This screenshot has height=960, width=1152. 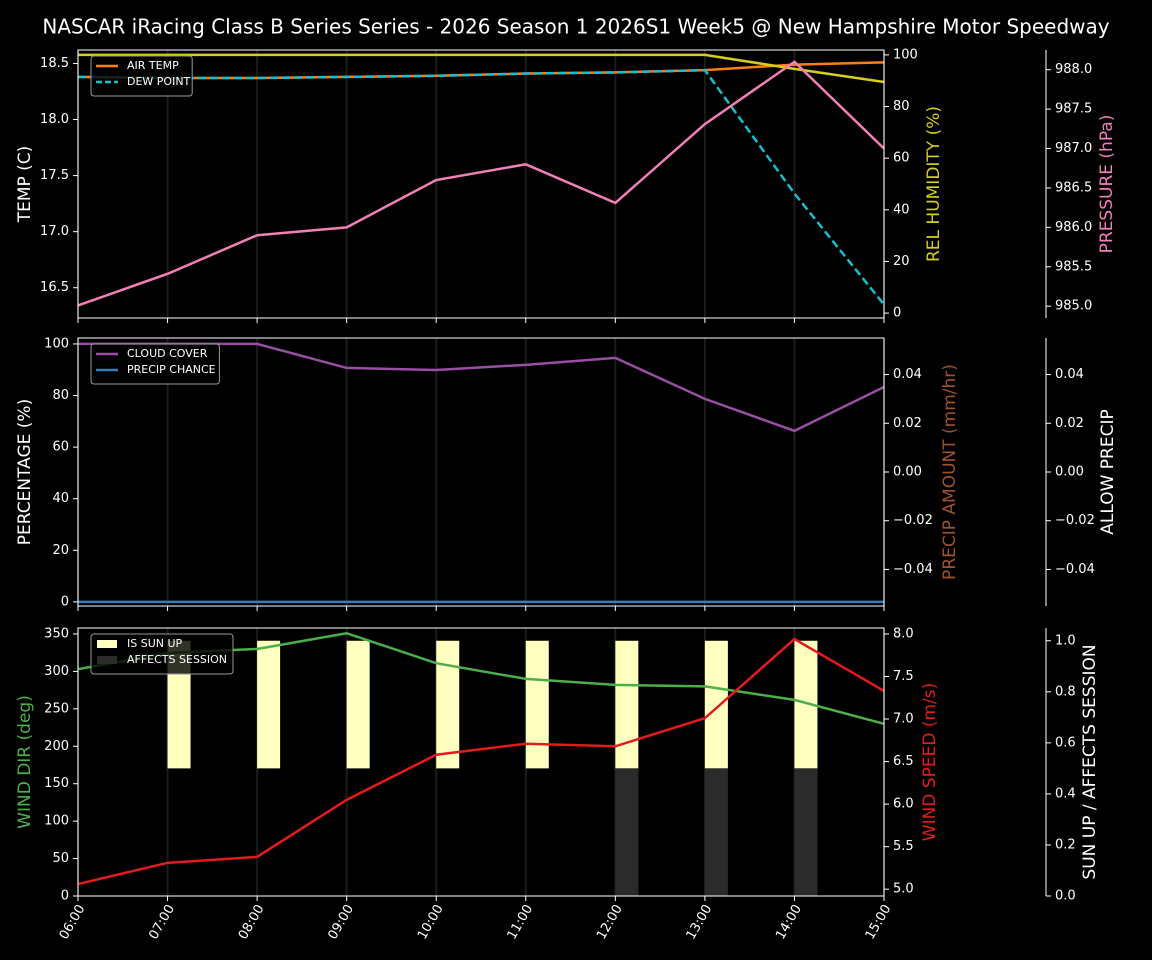 What do you see at coordinates (903, 804) in the screenshot?
I see `y2-tick-label: 6.0` at bounding box center [903, 804].